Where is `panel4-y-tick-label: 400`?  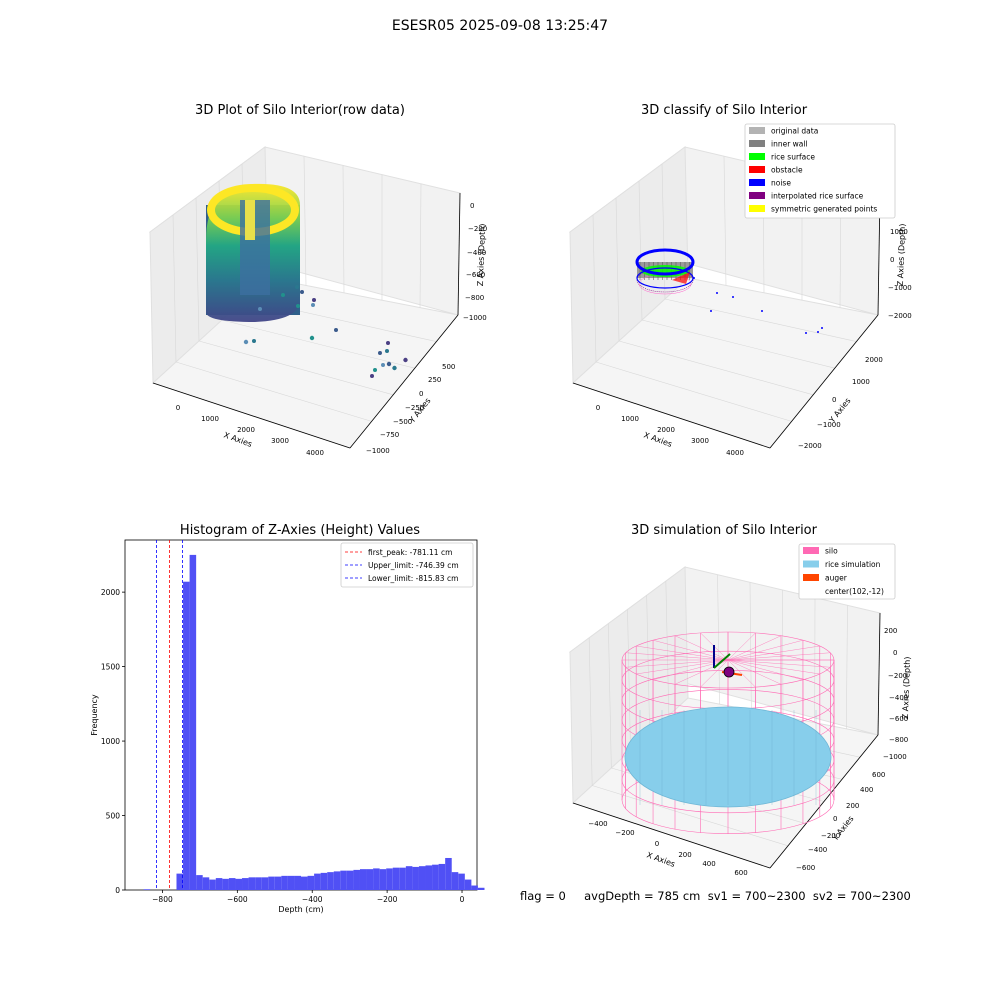
panel4-y-tick-label: 400 is located at coordinates (866, 790).